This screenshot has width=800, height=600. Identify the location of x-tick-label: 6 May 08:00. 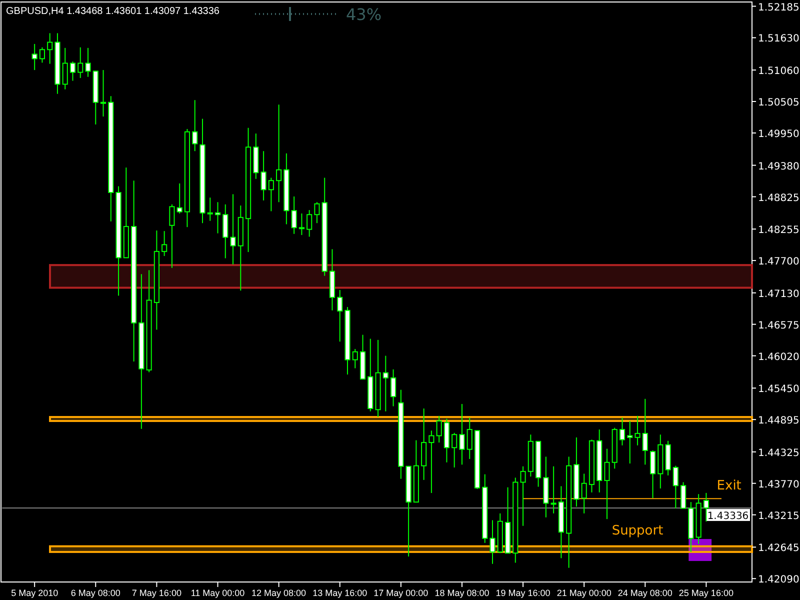
(95, 593).